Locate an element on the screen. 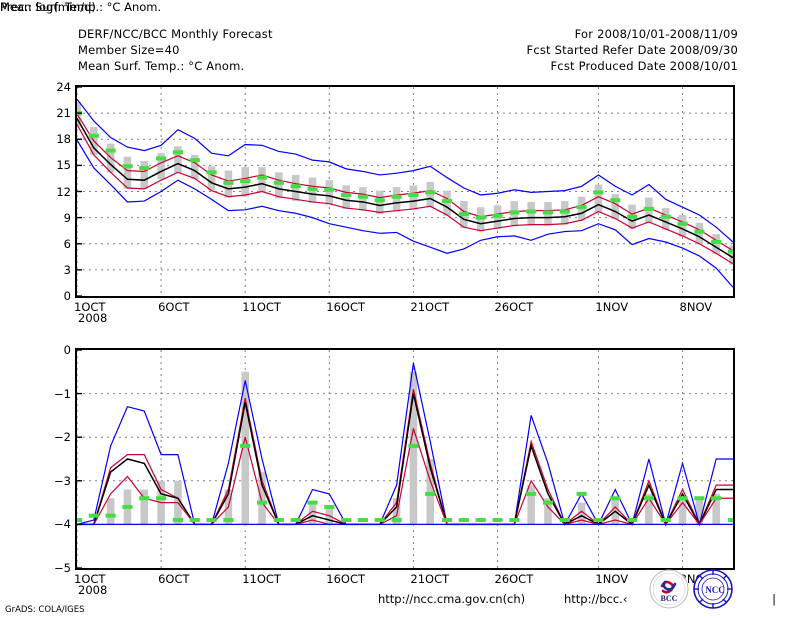 This screenshot has width=800, height=618. y-tick-label: 6 is located at coordinates (67, 243).